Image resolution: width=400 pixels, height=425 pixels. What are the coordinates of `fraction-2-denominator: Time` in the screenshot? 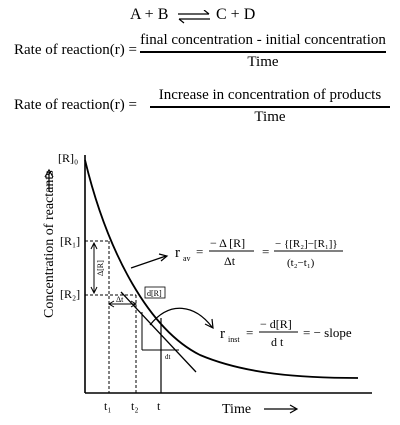 It's located at (270, 116).